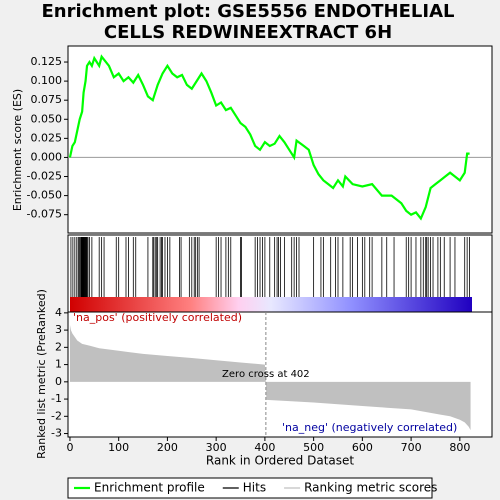 This screenshot has width=500, height=500. Describe the element at coordinates (459, 447) in the screenshot. I see `x-tick-label: 800` at that location.